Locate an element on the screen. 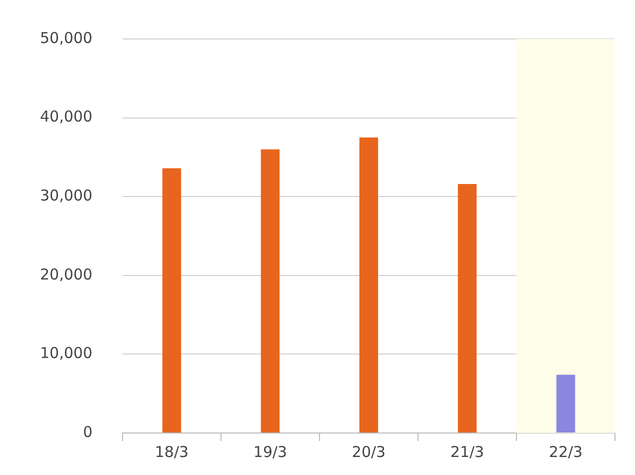  x-tick-label: 18/3 is located at coordinates (171, 451).